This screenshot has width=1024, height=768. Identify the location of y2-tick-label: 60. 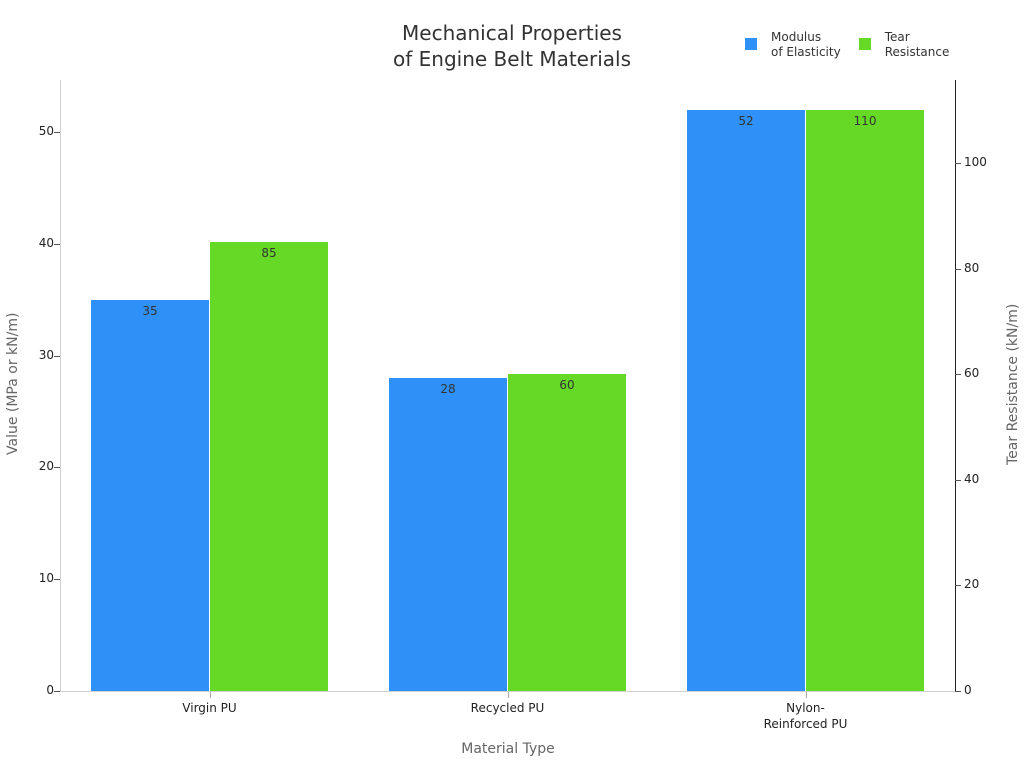
(972, 373).